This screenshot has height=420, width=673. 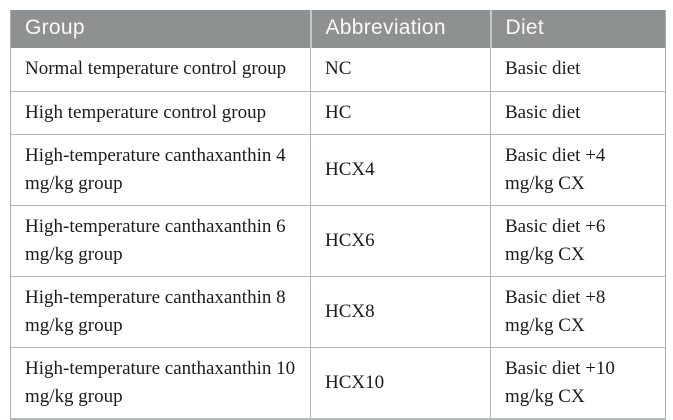 What do you see at coordinates (400, 240) in the screenshot?
I see `cell-abbreviation: HCX6` at bounding box center [400, 240].